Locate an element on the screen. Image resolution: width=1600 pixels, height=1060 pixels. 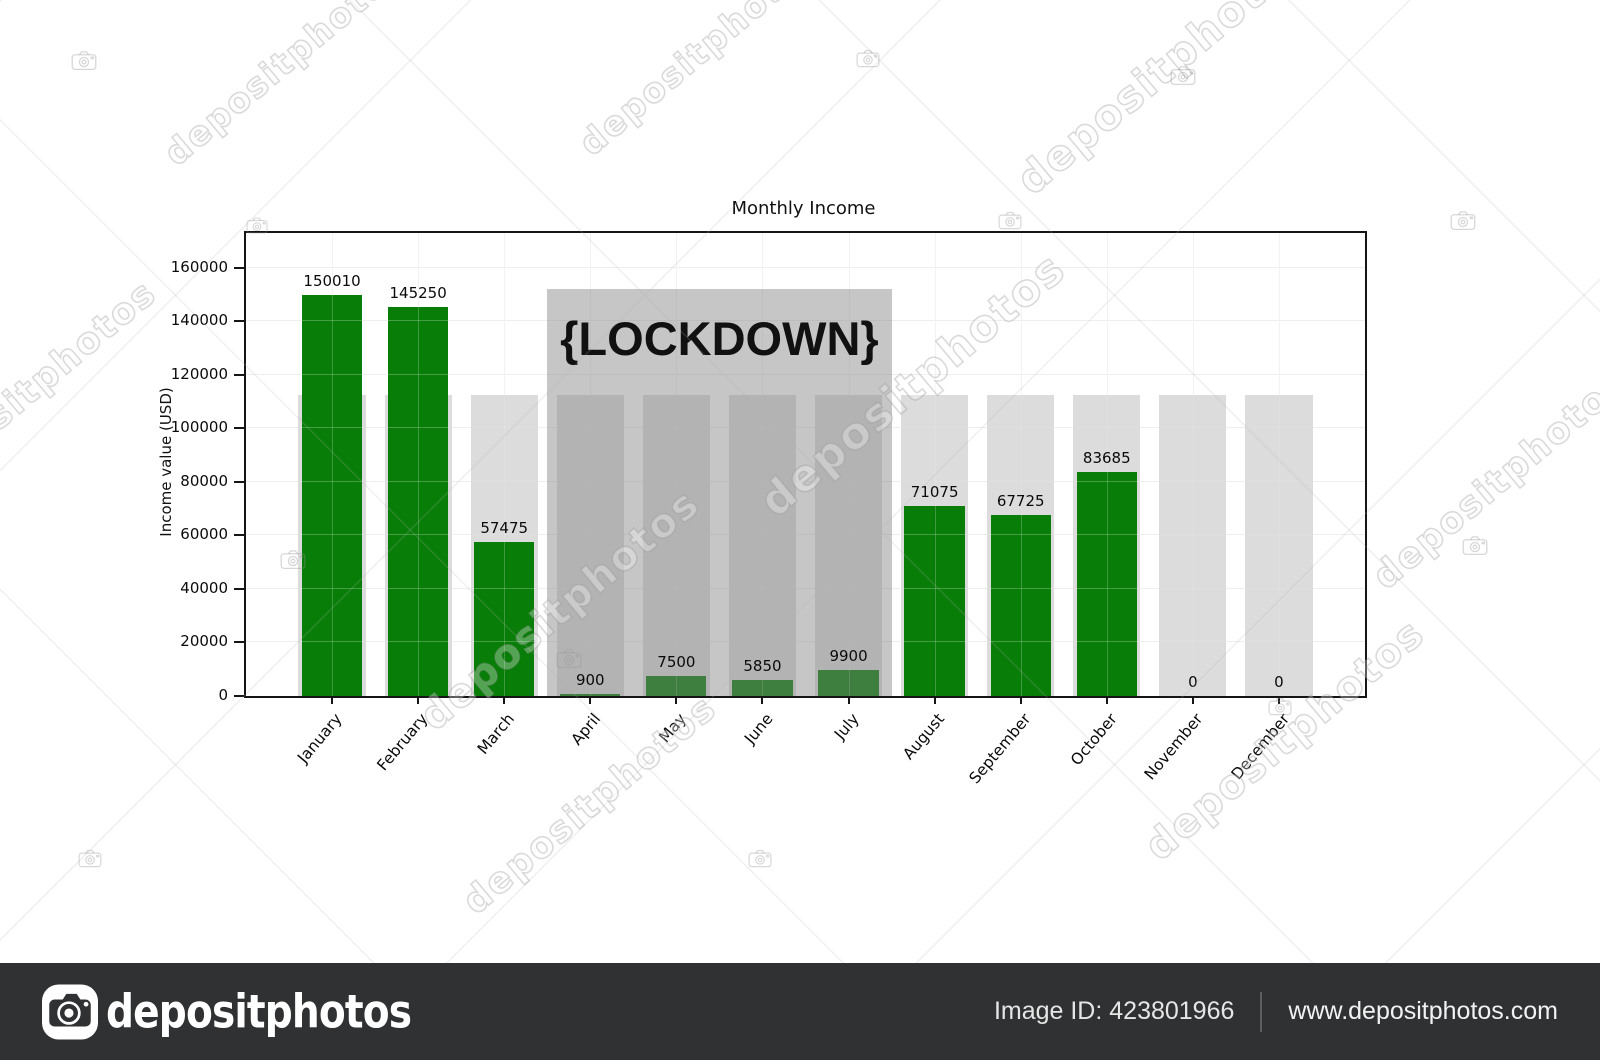
x-tick-label-january: January is located at coordinates (320, 738).